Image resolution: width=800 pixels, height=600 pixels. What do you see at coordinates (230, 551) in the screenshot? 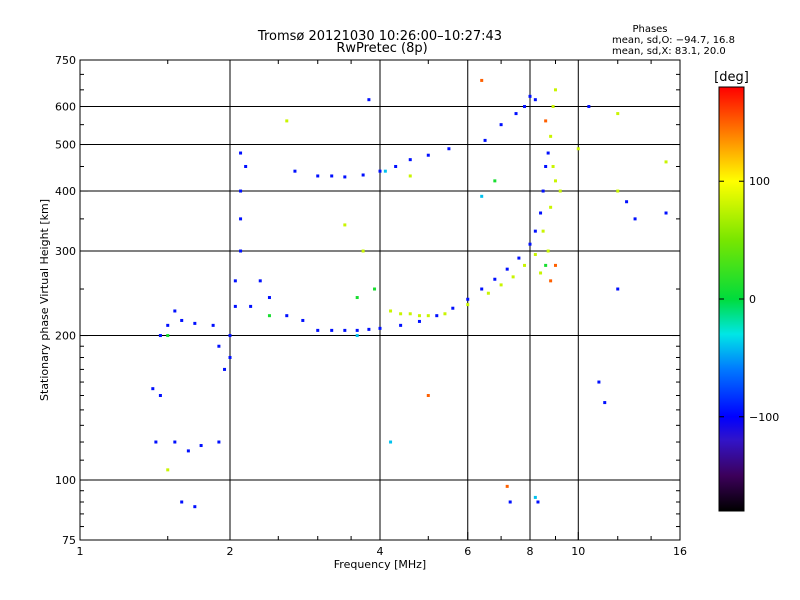
I see `x-tick-label: 2` at bounding box center [230, 551].